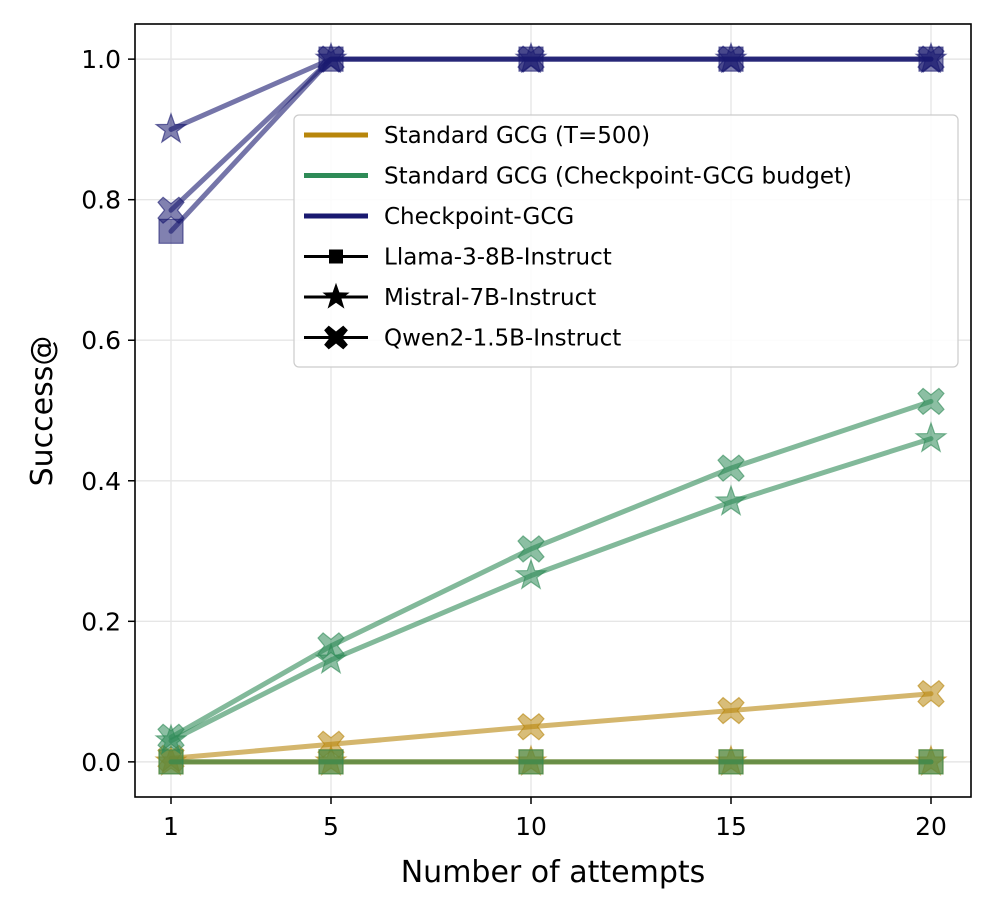 This screenshot has height=913, width=997. Describe the element at coordinates (531, 826) in the screenshot. I see `x-tick-label: 10` at that location.